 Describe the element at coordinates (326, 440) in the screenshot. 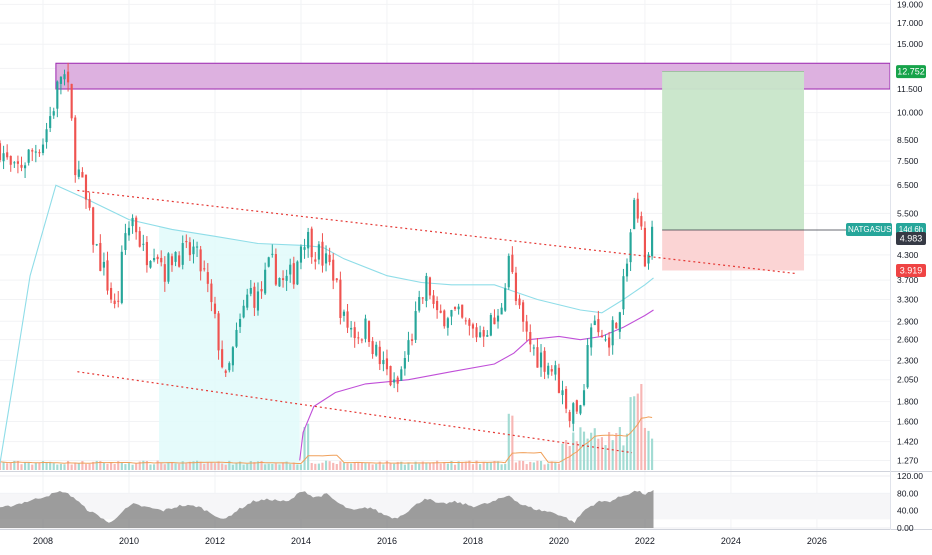

I see `volume-moving-average` at that location.